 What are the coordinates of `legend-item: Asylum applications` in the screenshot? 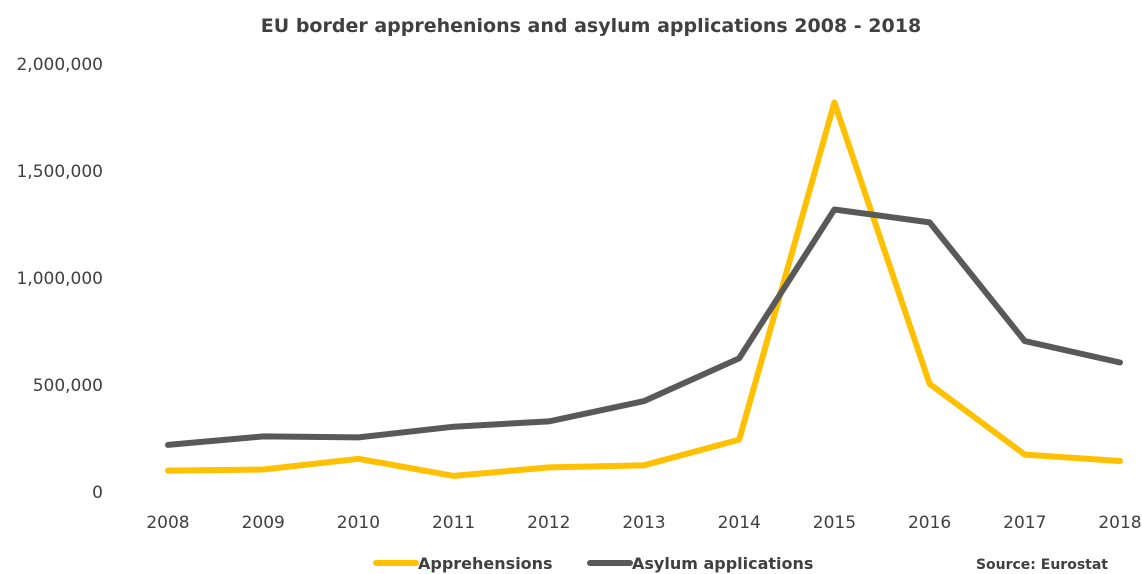 It's located at (700, 563).